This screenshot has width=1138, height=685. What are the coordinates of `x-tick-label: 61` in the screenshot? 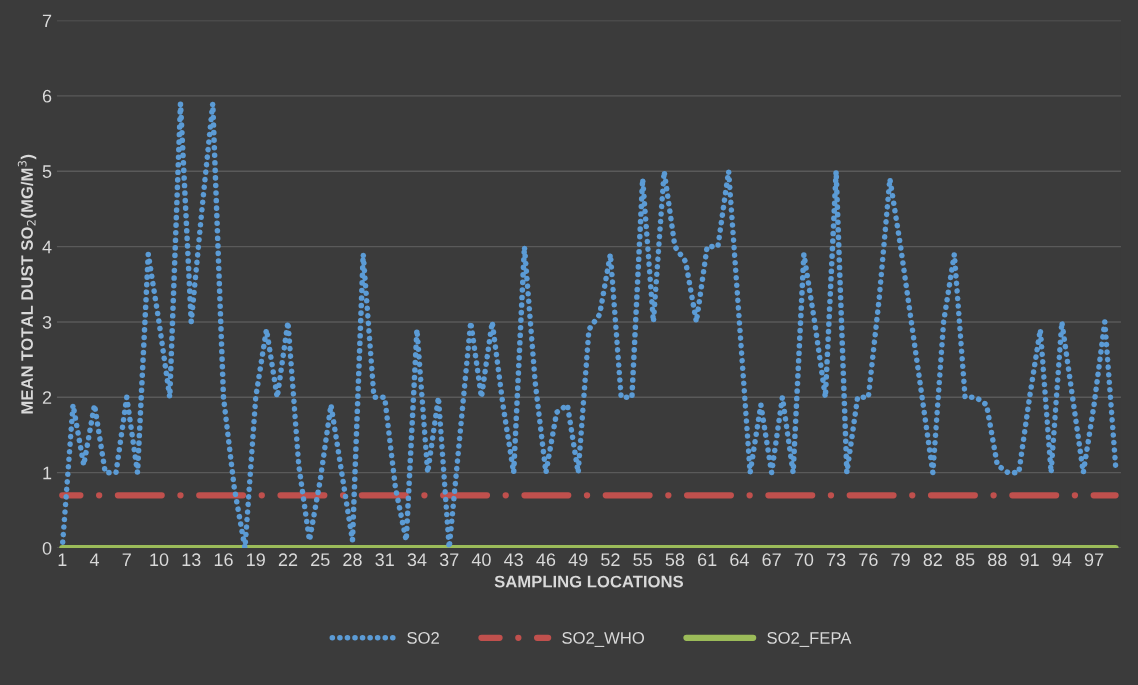 It's located at (707, 560).